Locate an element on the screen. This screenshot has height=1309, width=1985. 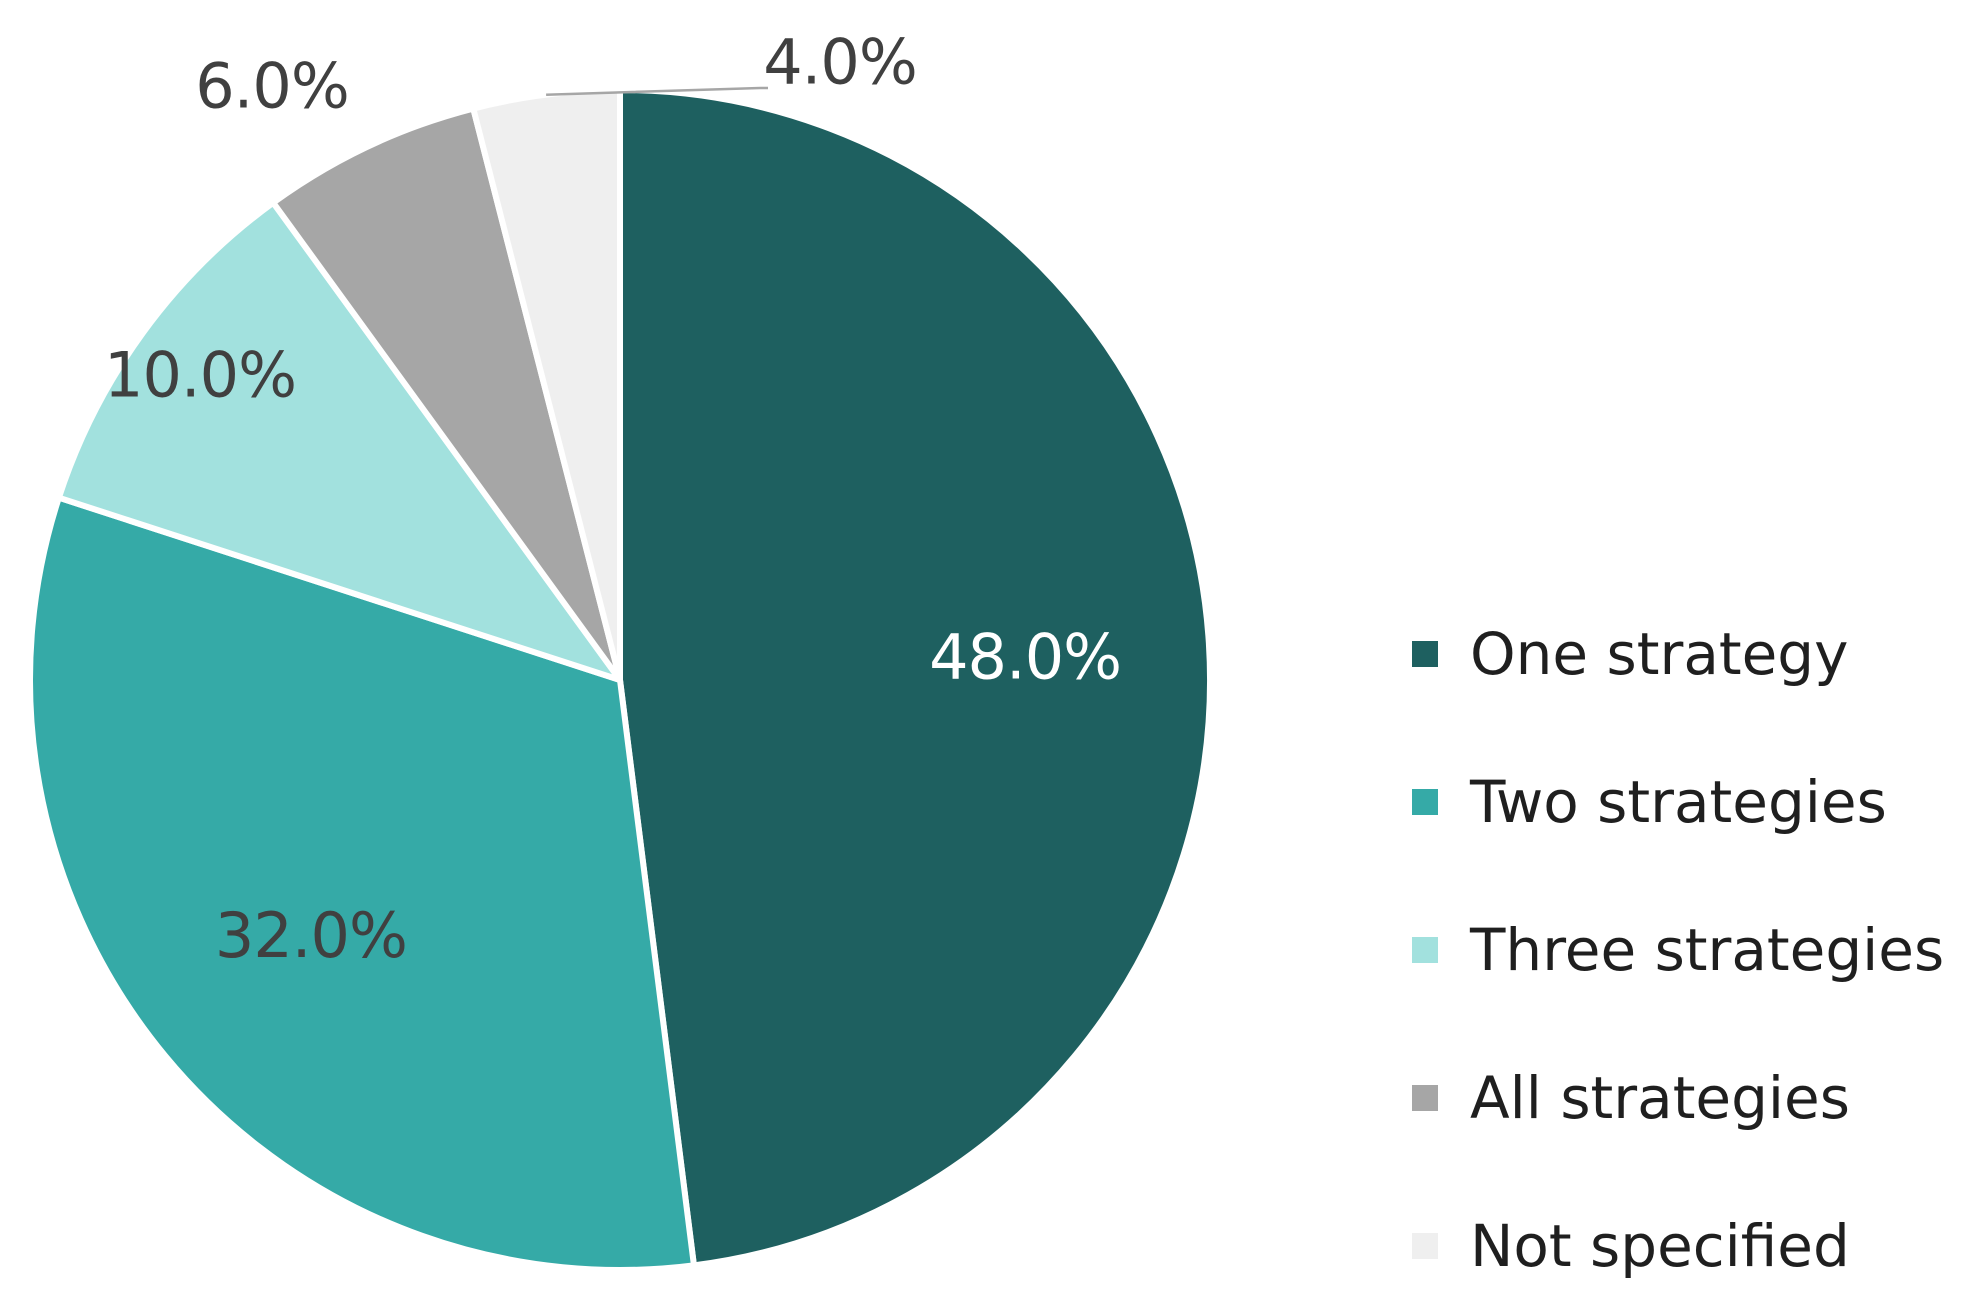
pie-slice-all-strategies is located at coordinates (446, 394).